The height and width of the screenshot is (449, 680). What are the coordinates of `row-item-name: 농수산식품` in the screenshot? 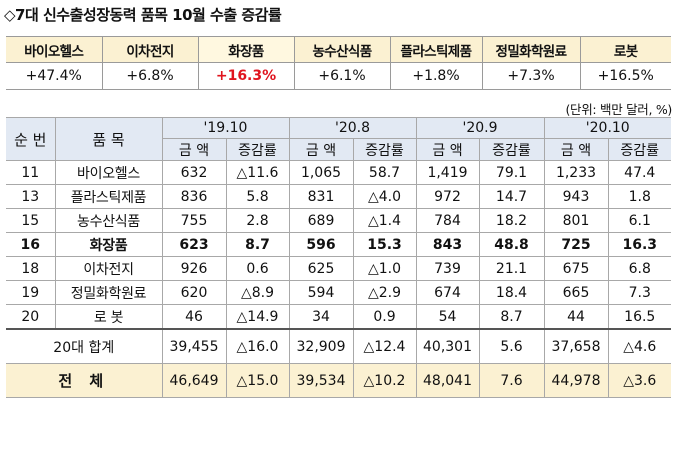 It's located at (108, 220).